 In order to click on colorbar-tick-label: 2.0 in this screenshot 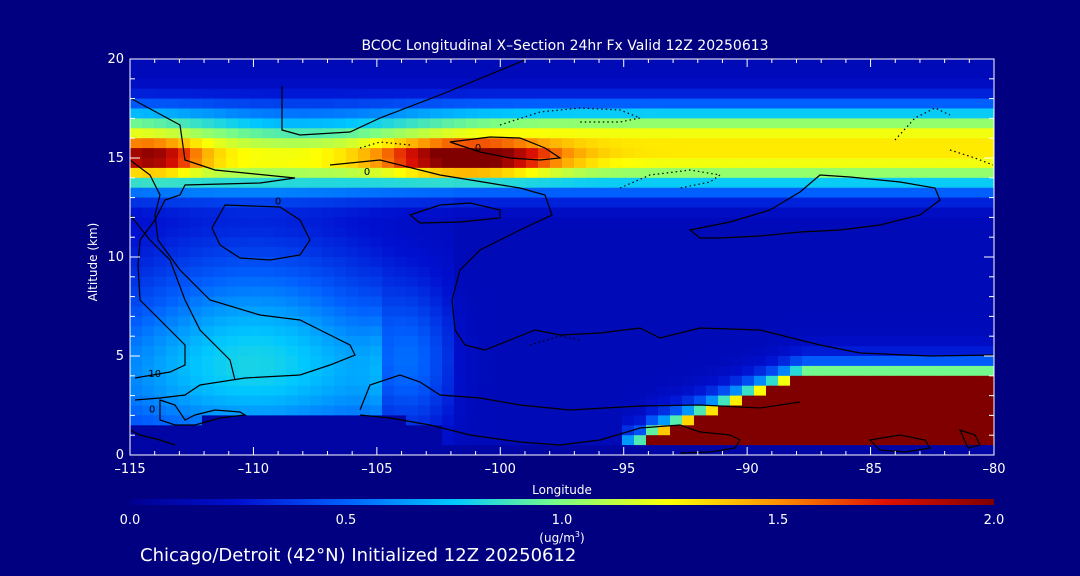, I will do `click(994, 520)`.